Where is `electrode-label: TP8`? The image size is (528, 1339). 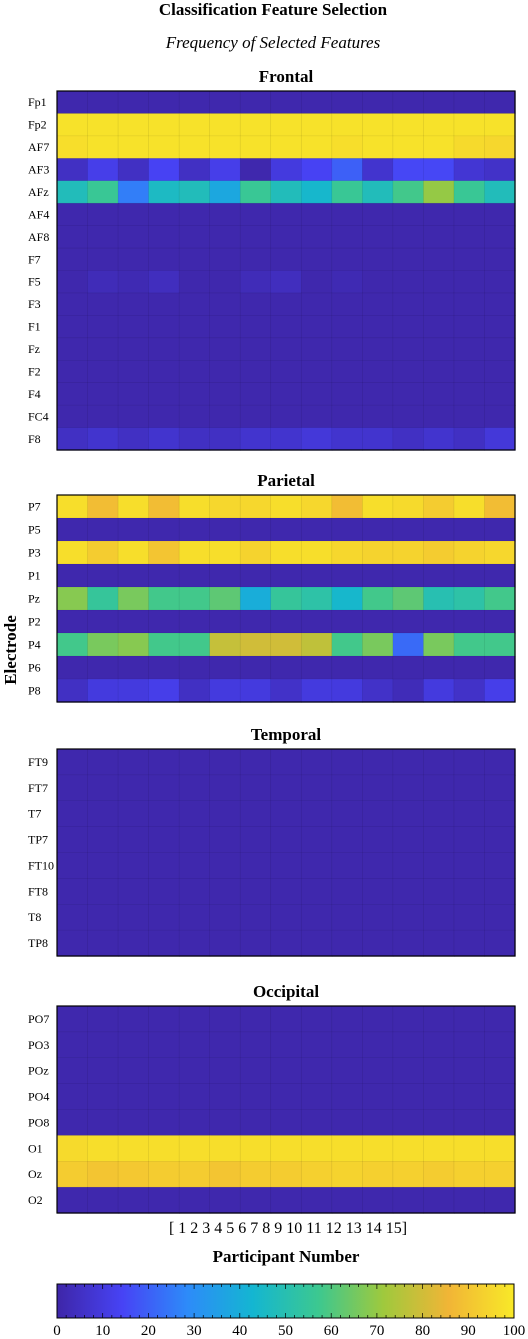 electrode-label: TP8 is located at coordinates (38, 943).